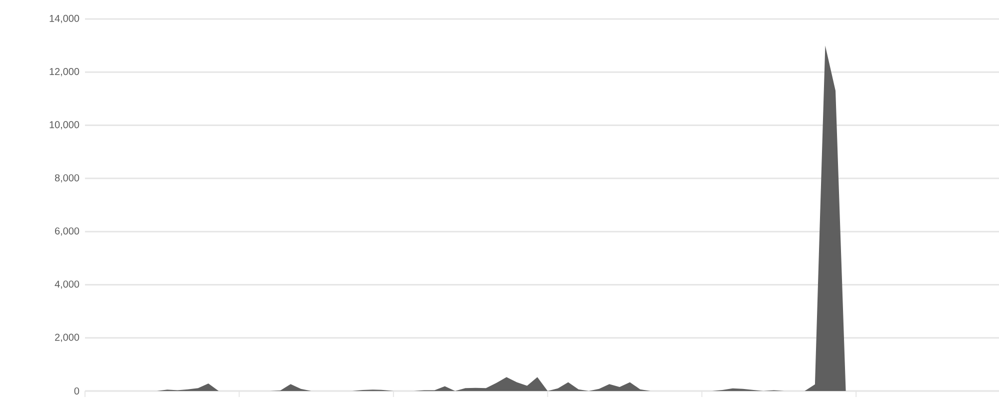  Describe the element at coordinates (67, 231) in the screenshot. I see `y-tick-label: 6,000` at that location.